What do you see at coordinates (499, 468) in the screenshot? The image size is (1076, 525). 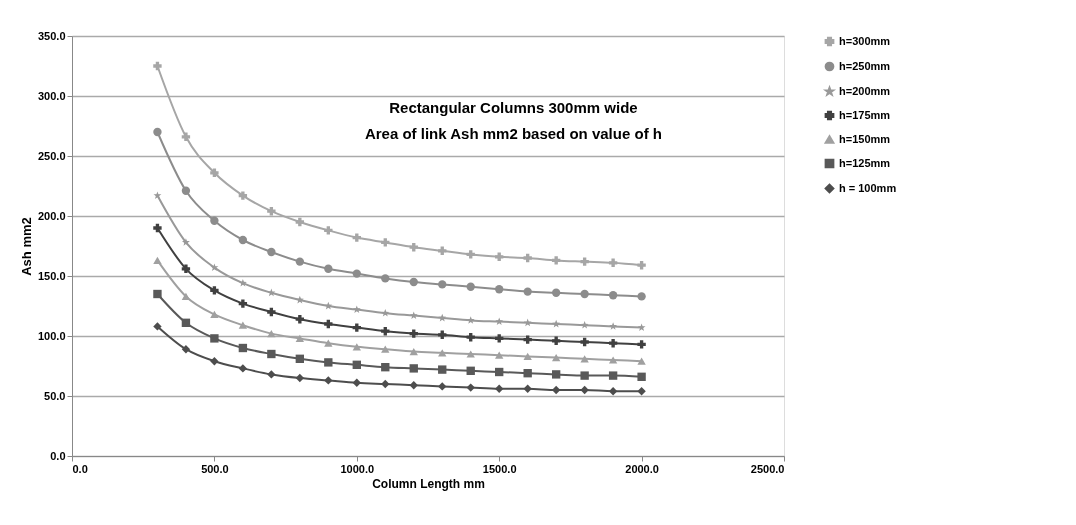 I see `x-tick-label: 1500.0` at bounding box center [499, 468].